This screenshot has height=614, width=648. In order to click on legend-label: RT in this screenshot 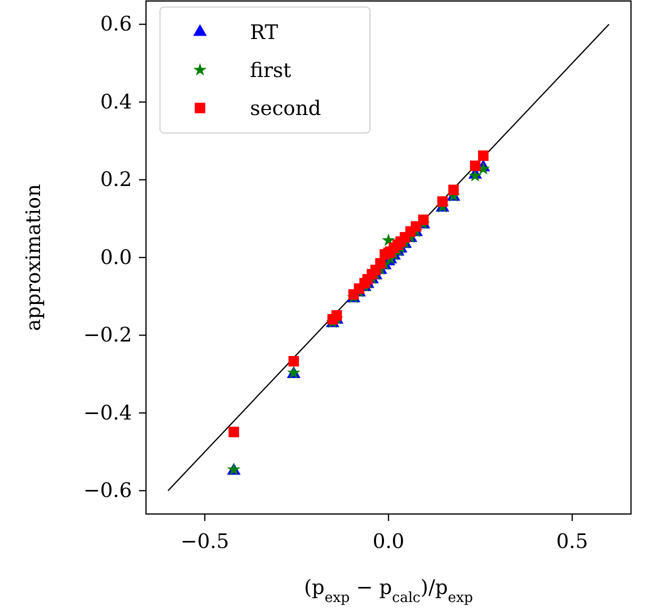, I will do `click(264, 32)`.